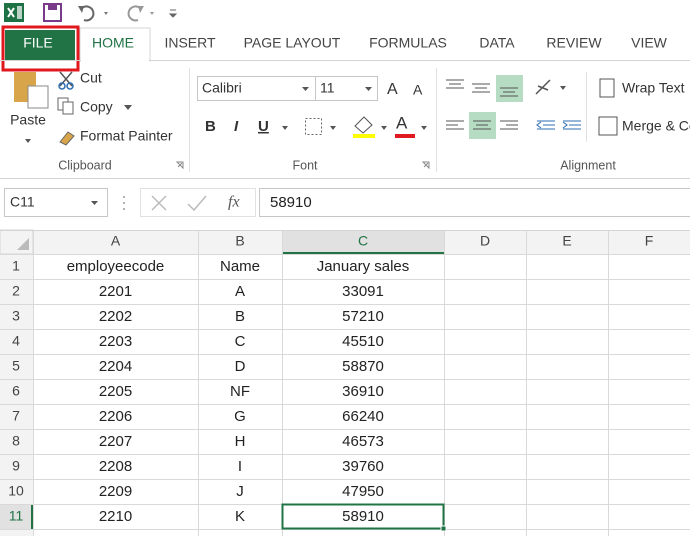  Describe the element at coordinates (649, 241) in the screenshot. I see `column-header: F` at that location.